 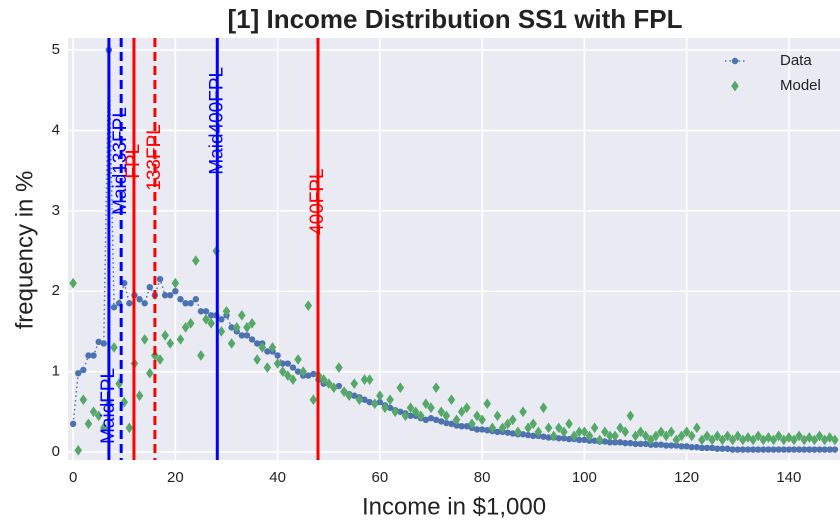 I want to click on y-tick-label: 3, so click(x=56, y=210).